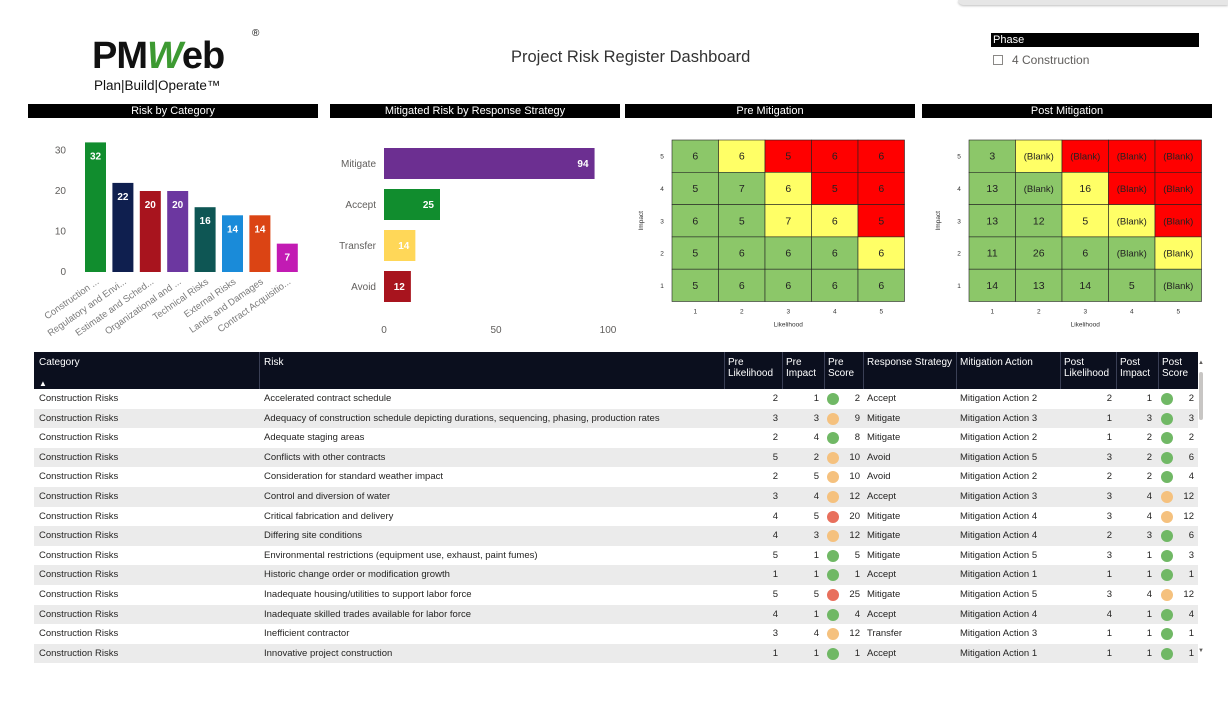 This screenshot has width=1228, height=712. What do you see at coordinates (998, 60) in the screenshot?
I see `checkbox-icon` at bounding box center [998, 60].